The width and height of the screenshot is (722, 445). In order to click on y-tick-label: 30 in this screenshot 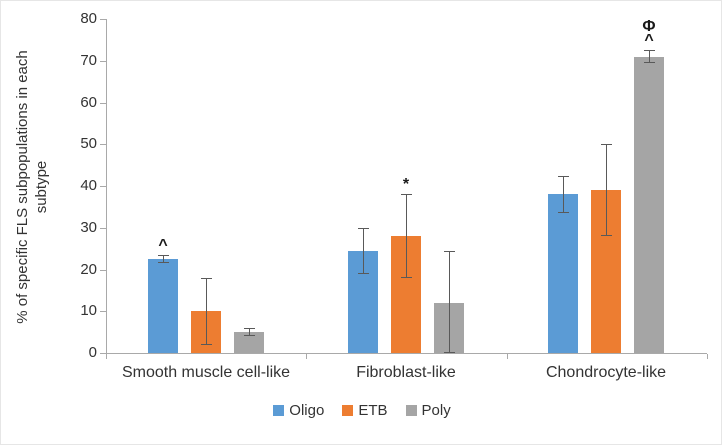, I will do `click(88, 227)`.